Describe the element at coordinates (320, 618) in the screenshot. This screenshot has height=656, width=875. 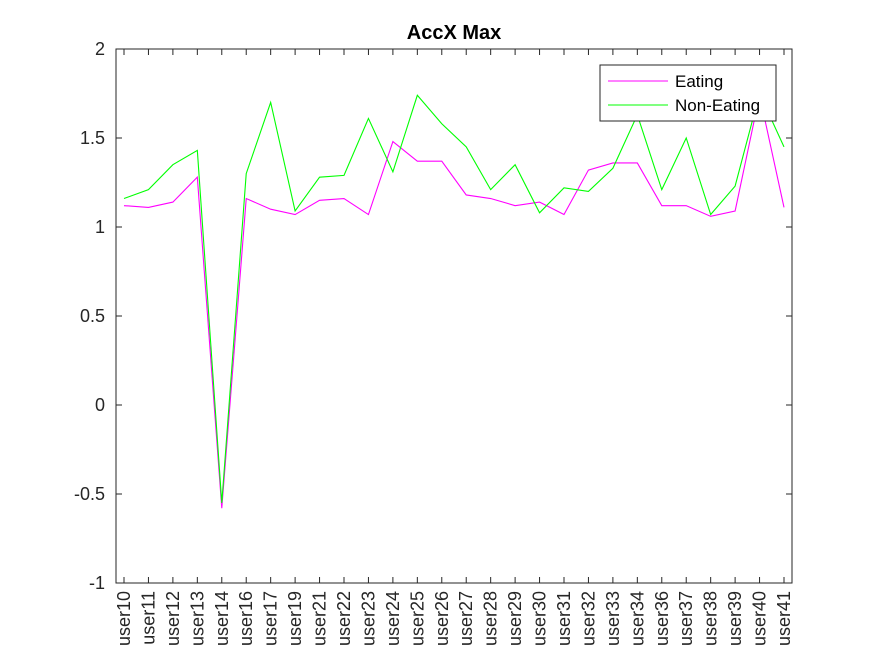
I see `x-tick-label: user21` at that location.